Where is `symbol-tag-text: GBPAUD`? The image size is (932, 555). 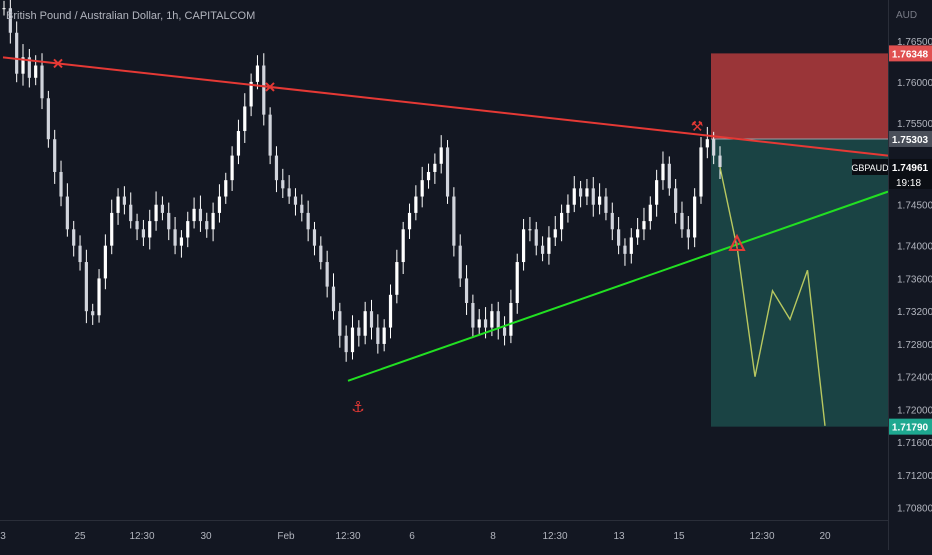
symbol-tag-text: GBPAUD is located at coordinates (870, 168).